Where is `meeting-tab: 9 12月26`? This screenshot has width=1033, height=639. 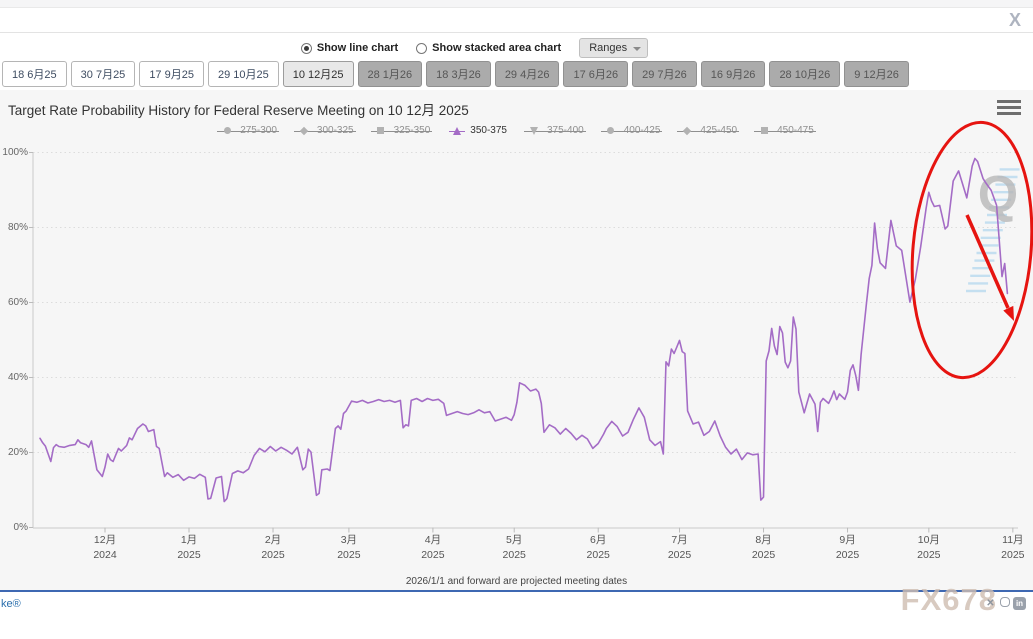 meeting-tab: 9 12月26 is located at coordinates (876, 74).